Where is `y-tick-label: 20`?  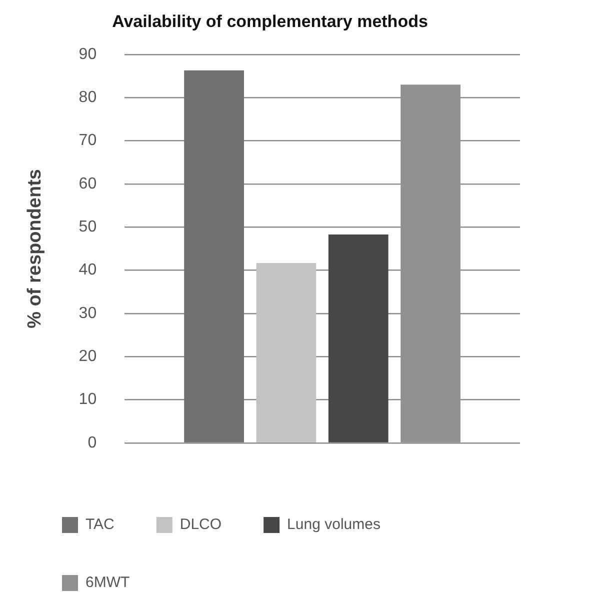
y-tick-label: 20 is located at coordinates (87, 357).